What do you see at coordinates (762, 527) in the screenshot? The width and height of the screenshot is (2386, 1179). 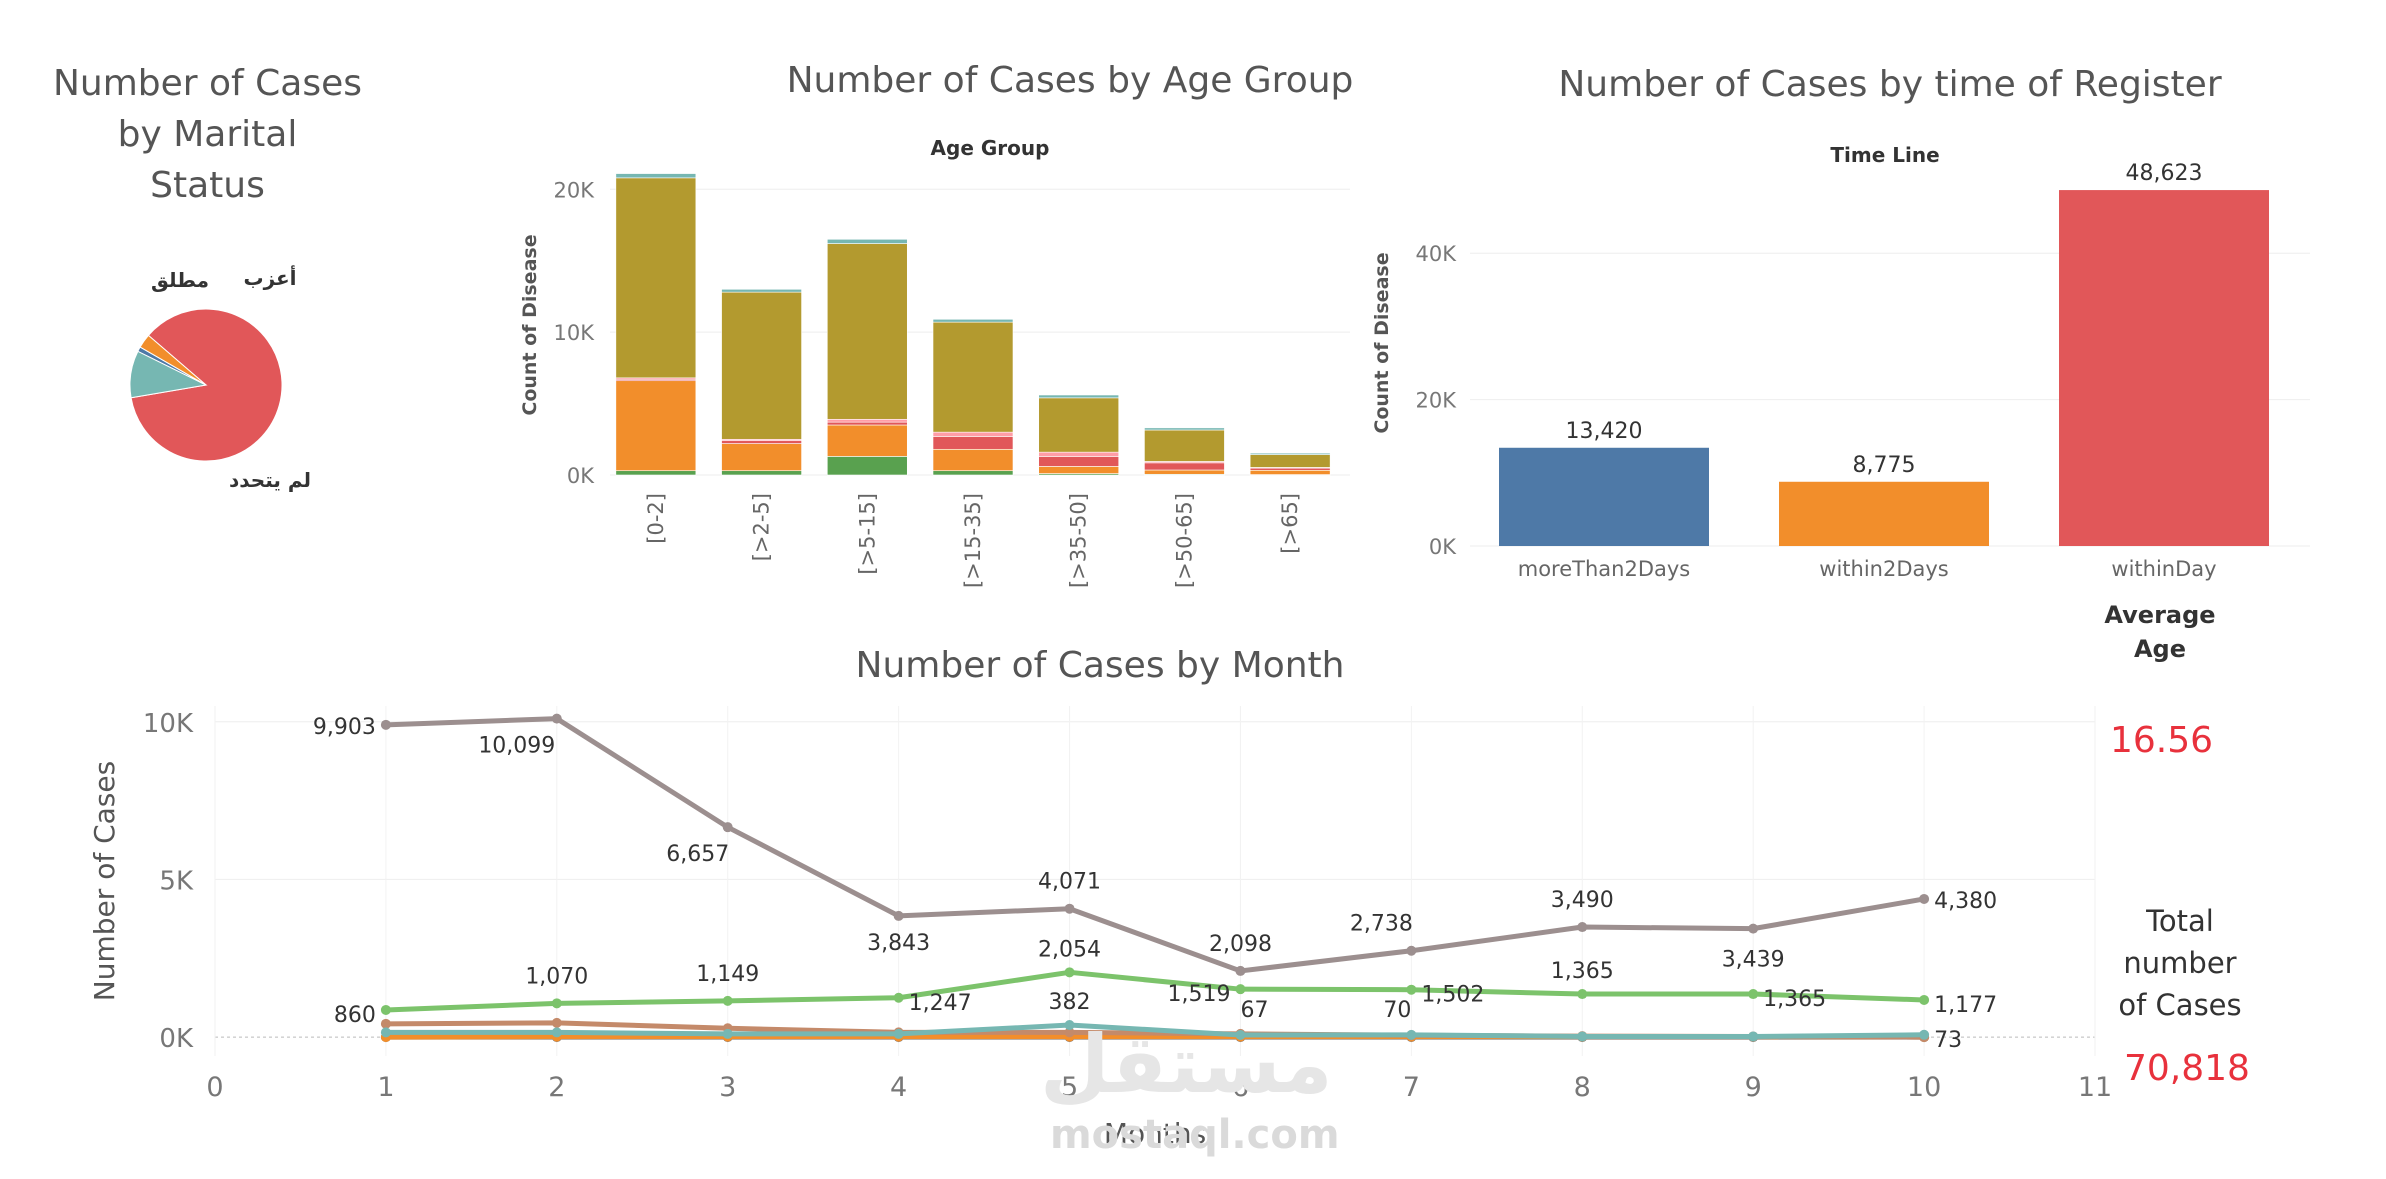 I see `x-tick-label: [>2-5]` at bounding box center [762, 527].